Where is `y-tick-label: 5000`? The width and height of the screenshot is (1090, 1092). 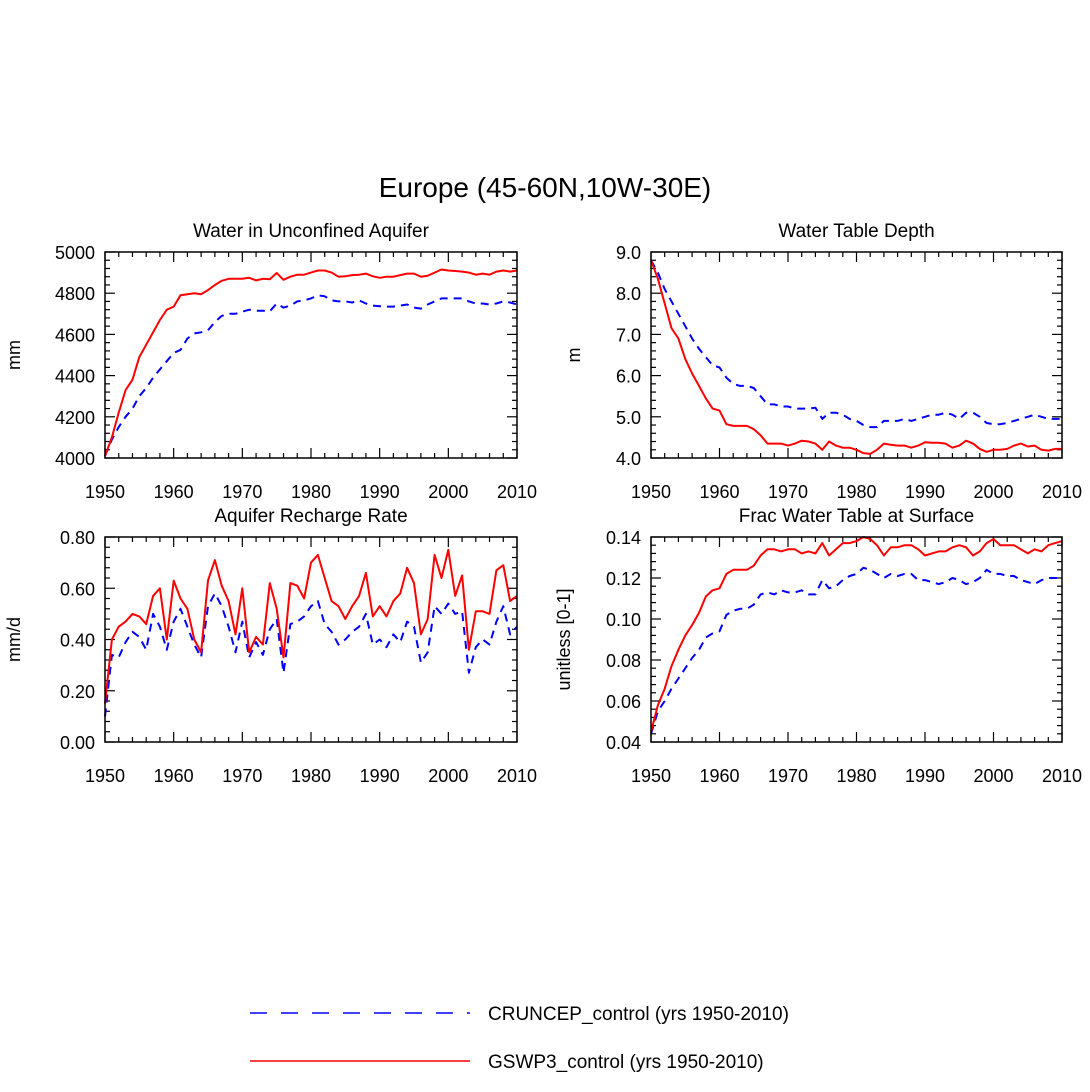
y-tick-label: 5000 is located at coordinates (75, 253).